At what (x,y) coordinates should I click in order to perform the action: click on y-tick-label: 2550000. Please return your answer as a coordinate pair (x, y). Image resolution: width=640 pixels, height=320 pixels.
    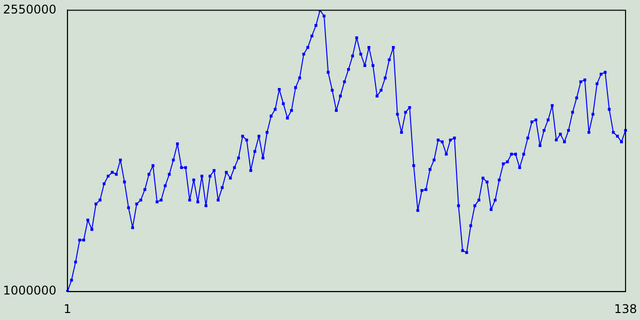
    Looking at the image, I should click on (29, 9).